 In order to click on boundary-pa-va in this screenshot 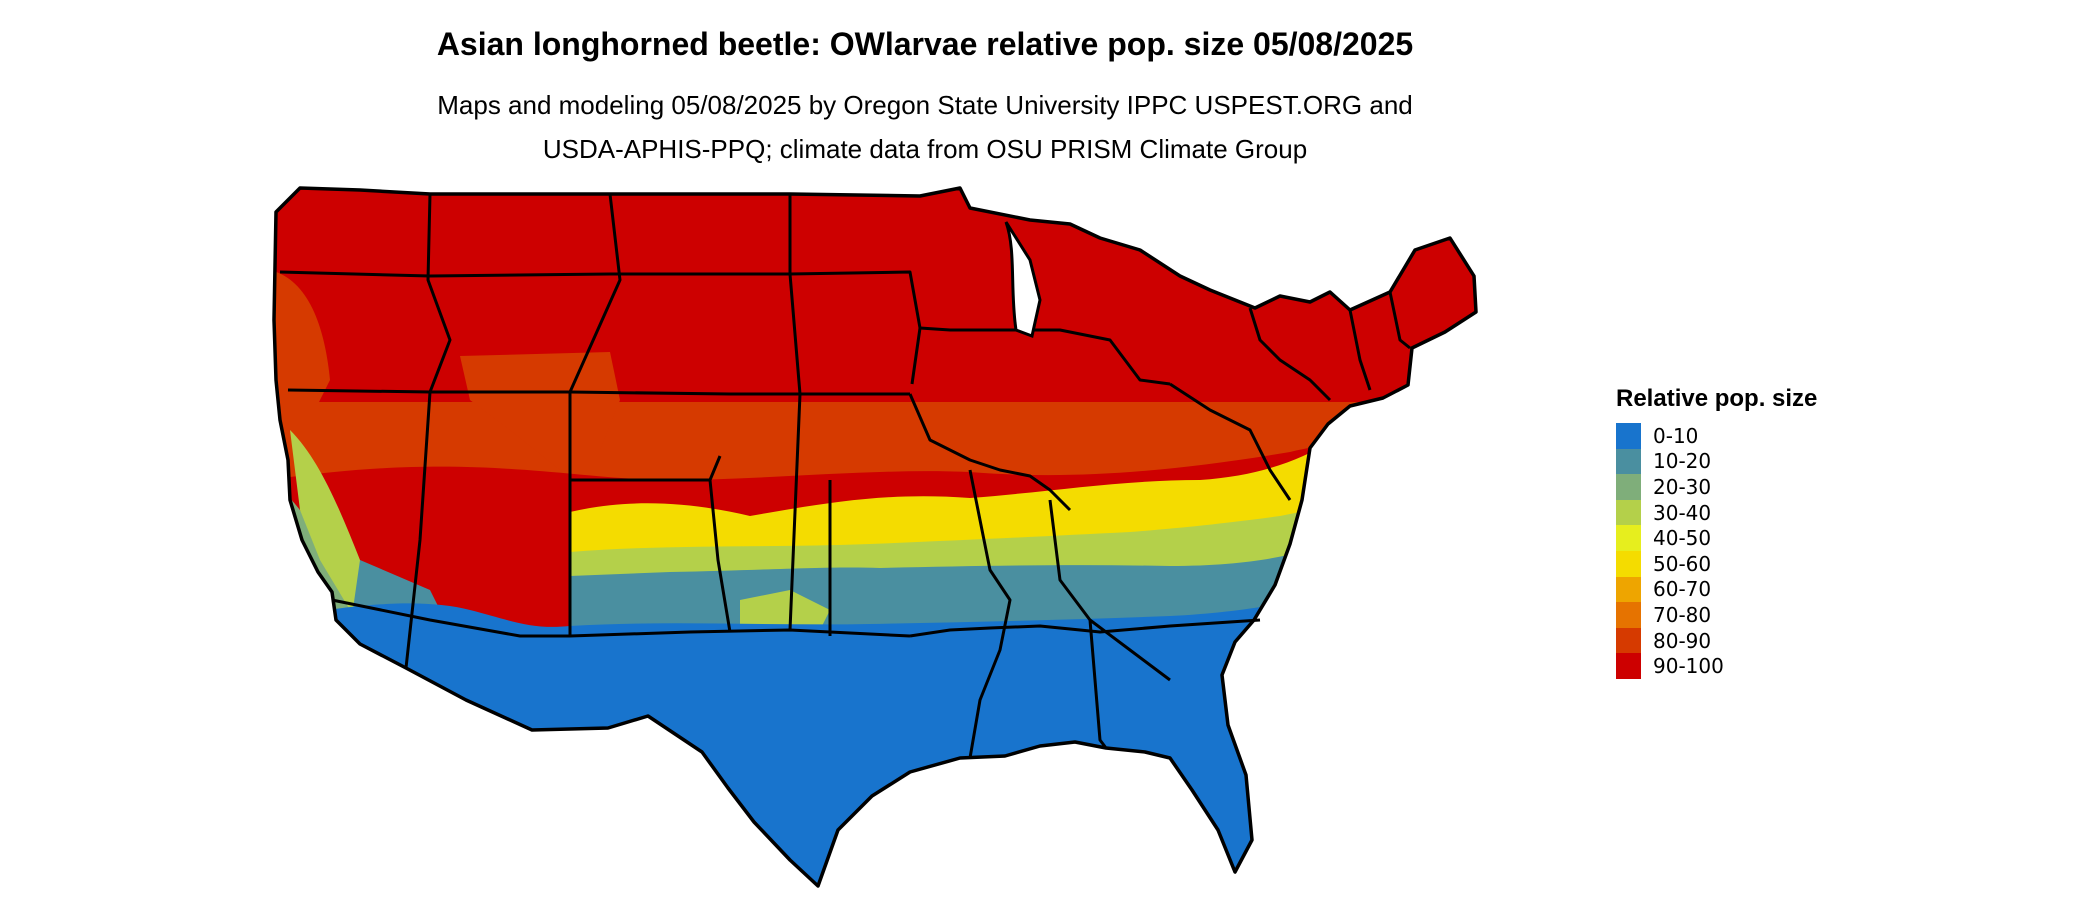, I will do `click(1230, 441)`.